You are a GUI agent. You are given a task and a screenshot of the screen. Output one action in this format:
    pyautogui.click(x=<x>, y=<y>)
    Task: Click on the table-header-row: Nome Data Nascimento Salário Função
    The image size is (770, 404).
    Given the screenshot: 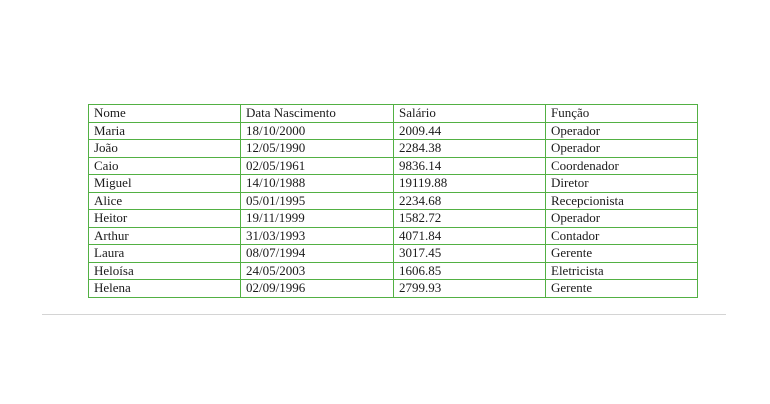 What is the action you would take?
    pyautogui.click(x=393, y=113)
    